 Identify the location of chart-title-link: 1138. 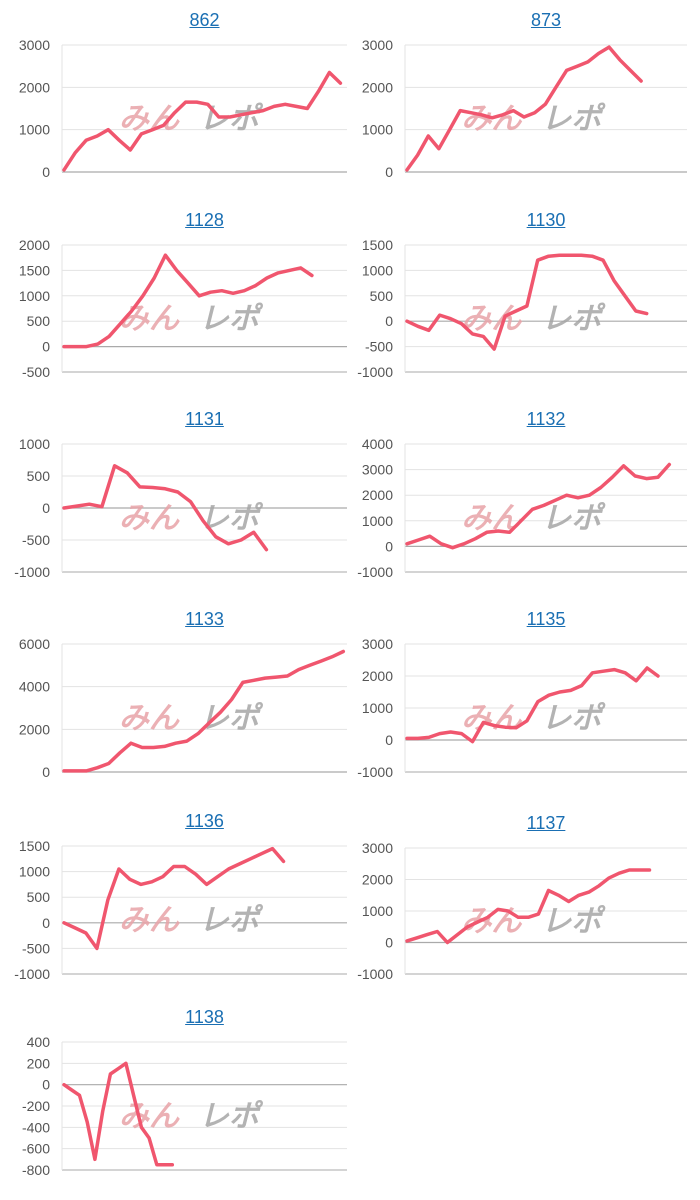
(204, 1017).